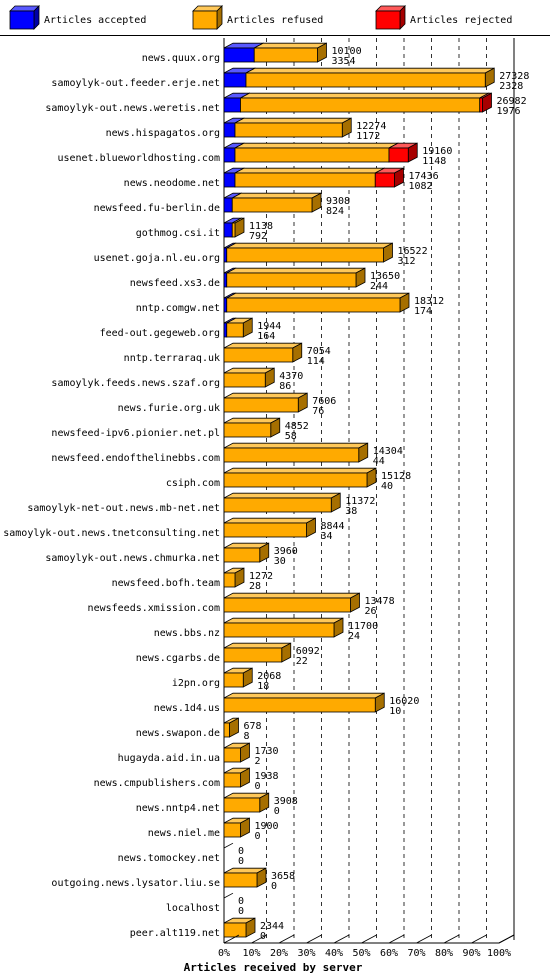 The height and width of the screenshot is (980, 550). Describe the element at coordinates (111, 533) in the screenshot. I see `category-label: samoylyk-out.news.tnetconsulting.net` at that location.